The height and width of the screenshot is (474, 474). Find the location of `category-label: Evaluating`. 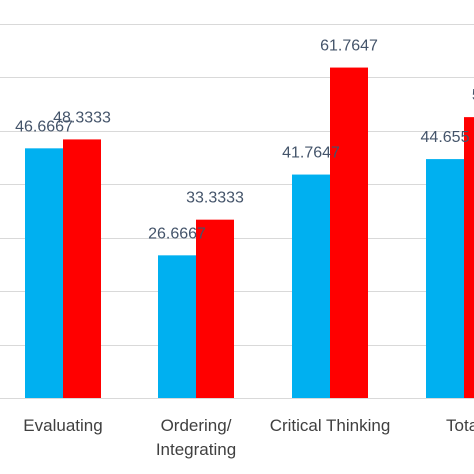

category-label: Evaluating is located at coordinates (62, 425).